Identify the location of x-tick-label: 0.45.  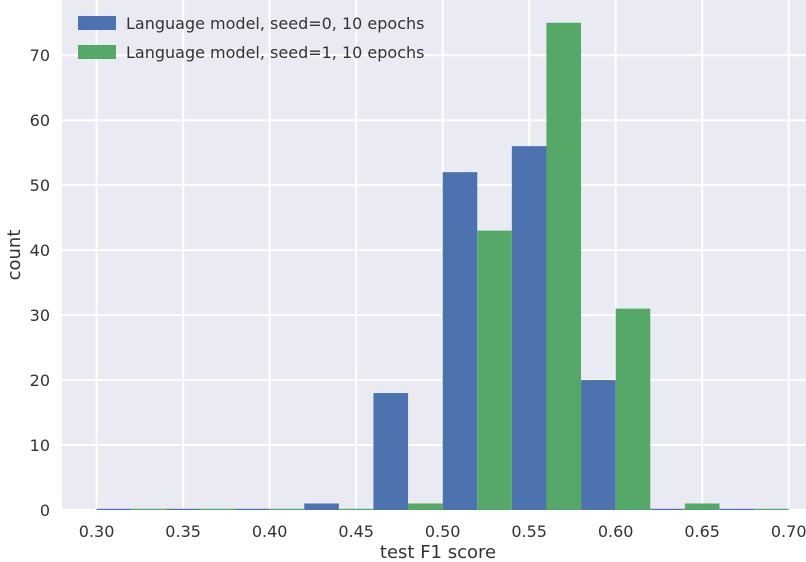
(356, 531).